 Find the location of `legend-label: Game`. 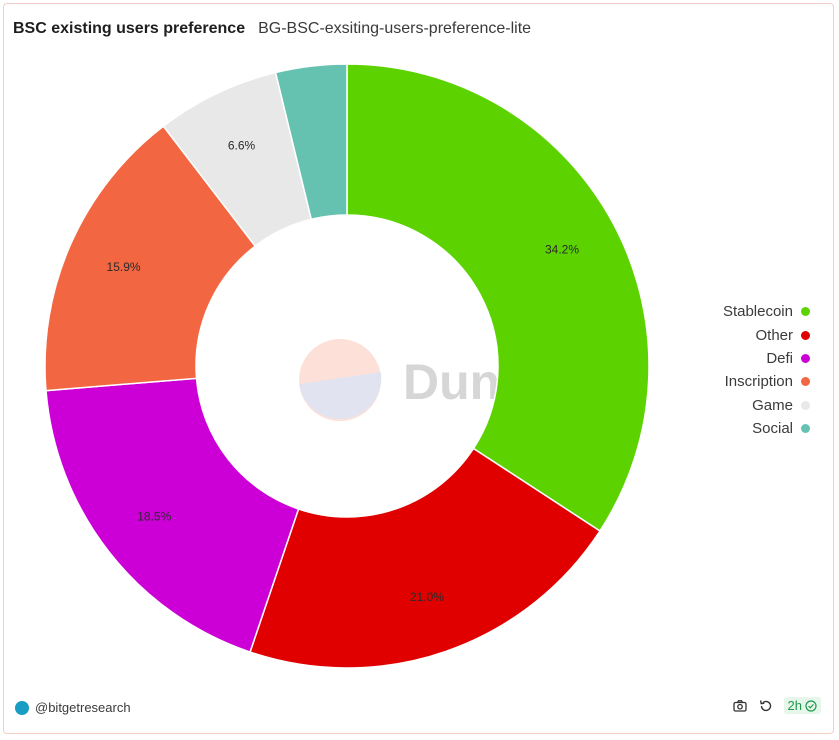

legend-label: Game is located at coordinates (772, 405).